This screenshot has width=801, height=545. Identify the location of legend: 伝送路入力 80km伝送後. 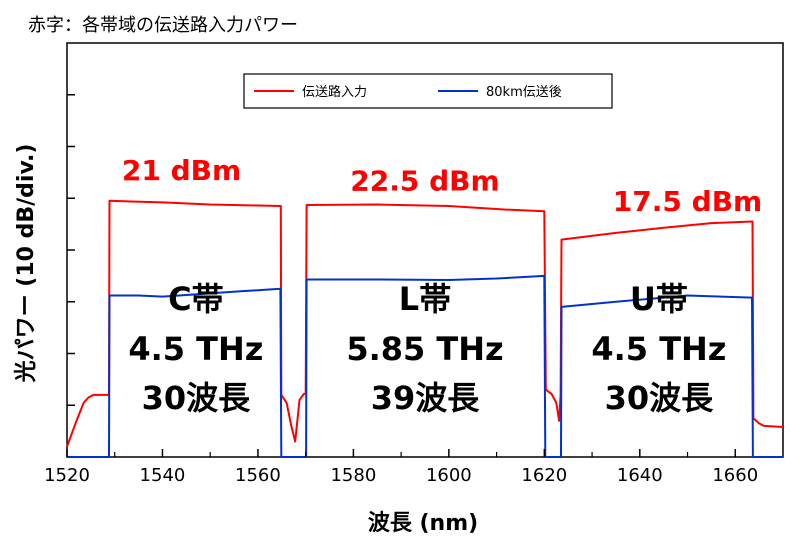
(428, 91).